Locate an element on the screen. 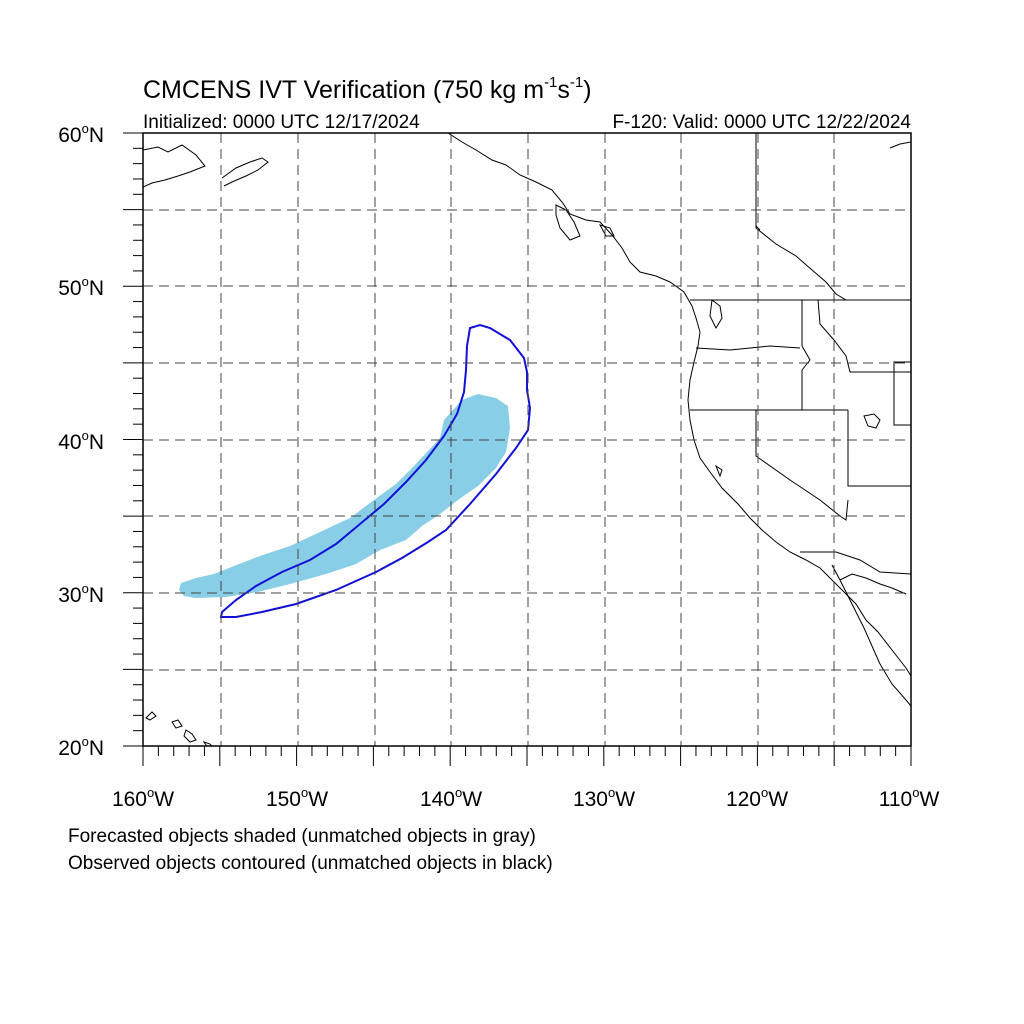 This screenshot has width=1024, height=1024. lon-label: 120oW is located at coordinates (757, 798).